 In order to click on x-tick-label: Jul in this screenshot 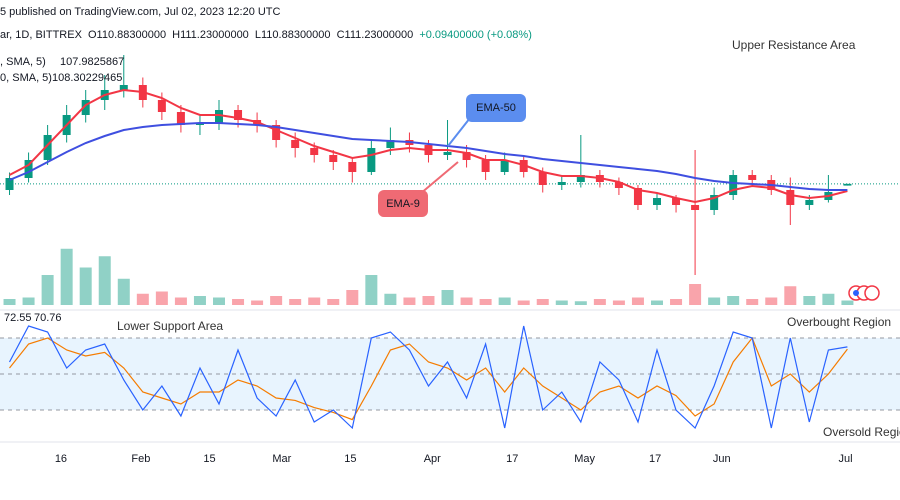, I will do `click(845, 459)`.